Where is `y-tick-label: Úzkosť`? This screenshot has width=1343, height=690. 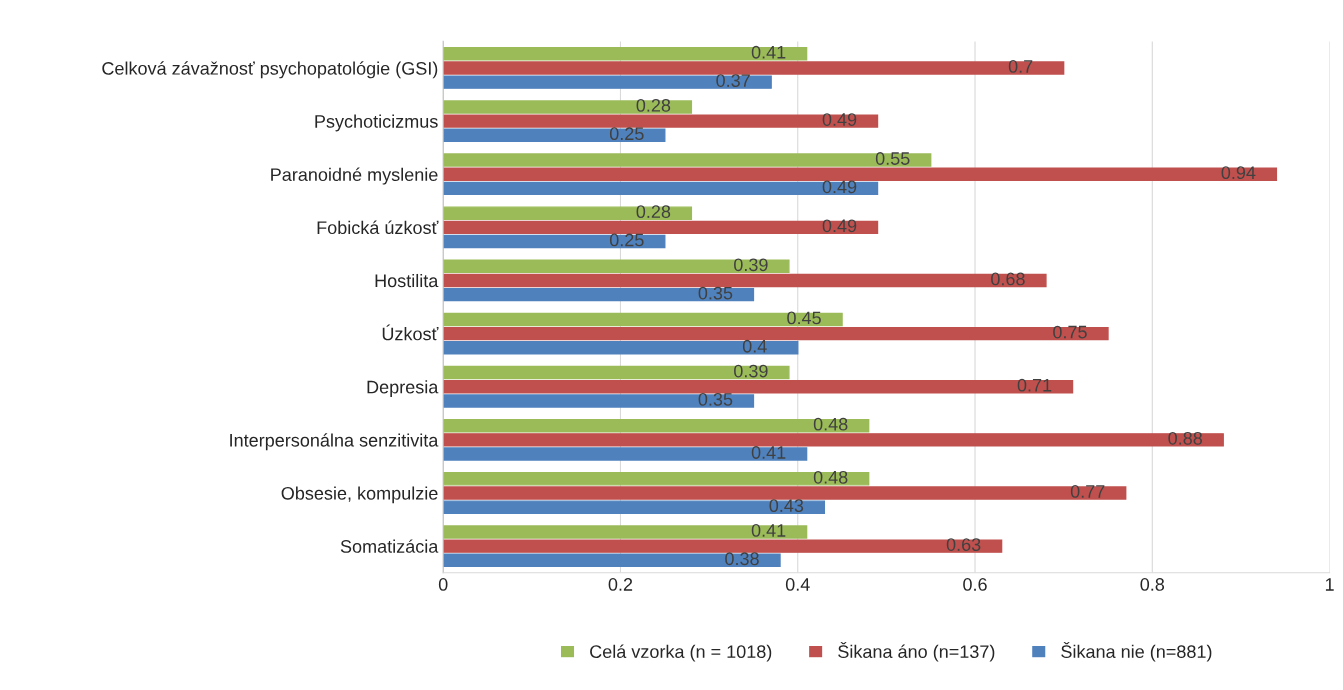
y-tick-label: Úzkosť is located at coordinates (410, 332).